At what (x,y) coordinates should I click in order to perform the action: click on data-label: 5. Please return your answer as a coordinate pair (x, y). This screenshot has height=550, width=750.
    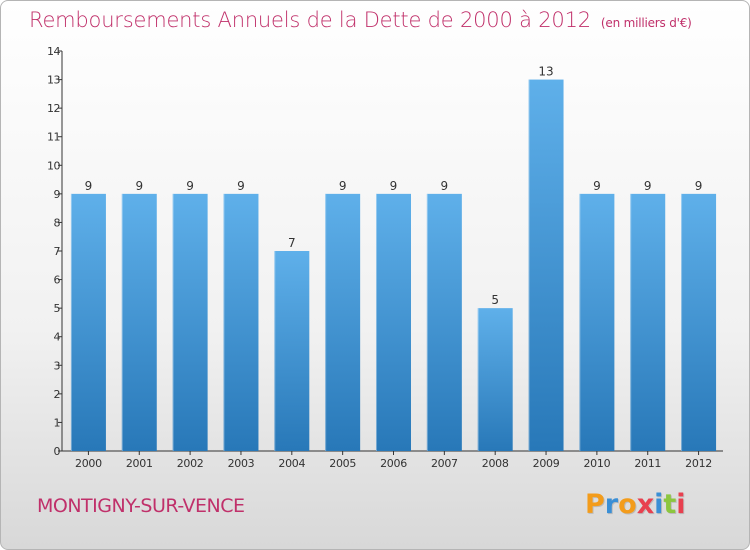
    Looking at the image, I should click on (495, 300).